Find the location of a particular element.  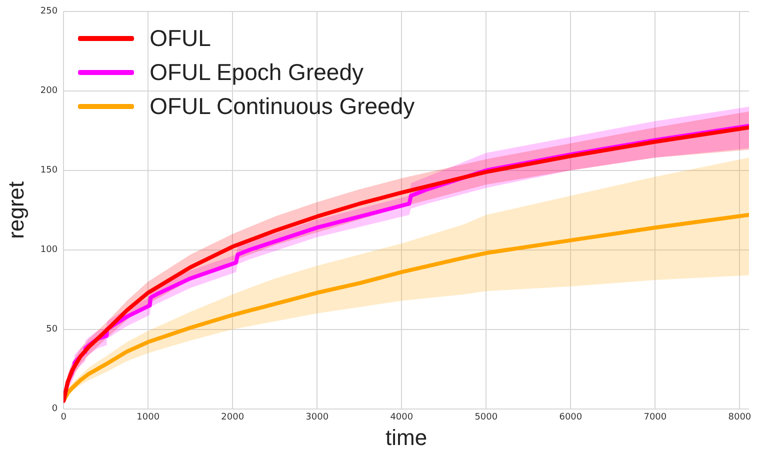

x-tick-label: 5000 is located at coordinates (486, 417).